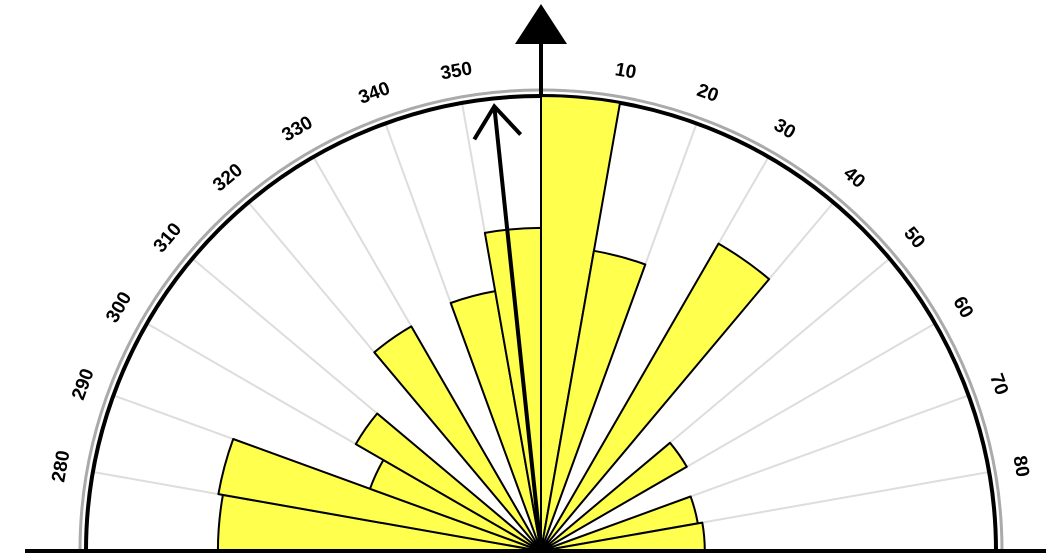 The image size is (1046, 556). What do you see at coordinates (168, 238) in the screenshot?
I see `angle-tick-label: 310` at bounding box center [168, 238].